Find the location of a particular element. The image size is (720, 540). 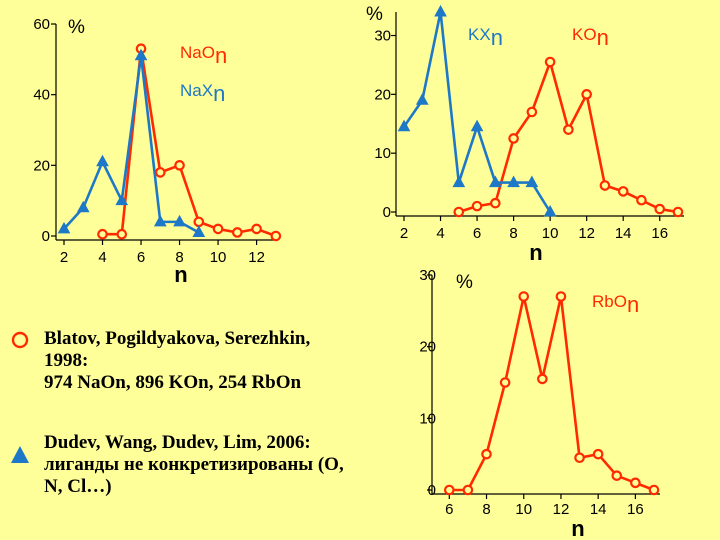

reference-blatov-line2: 1998: is located at coordinates (66, 360).